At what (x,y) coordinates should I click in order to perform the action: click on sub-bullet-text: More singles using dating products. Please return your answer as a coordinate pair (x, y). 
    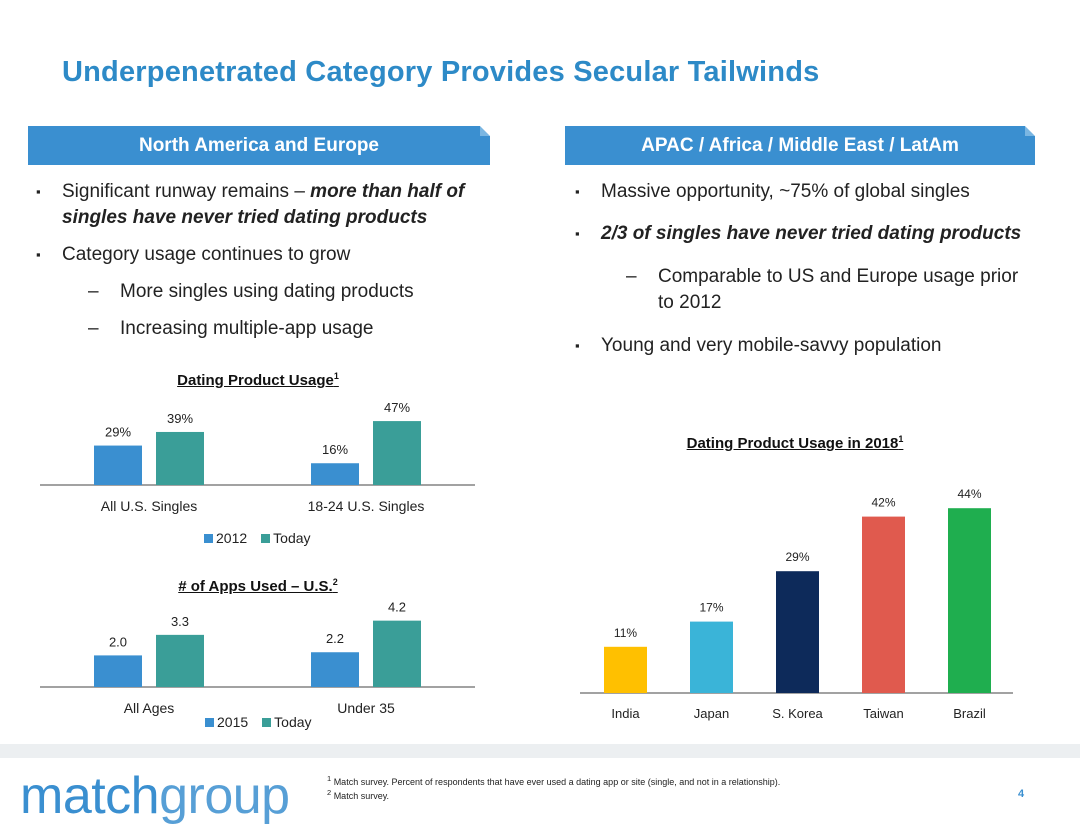
    Looking at the image, I should click on (267, 291).